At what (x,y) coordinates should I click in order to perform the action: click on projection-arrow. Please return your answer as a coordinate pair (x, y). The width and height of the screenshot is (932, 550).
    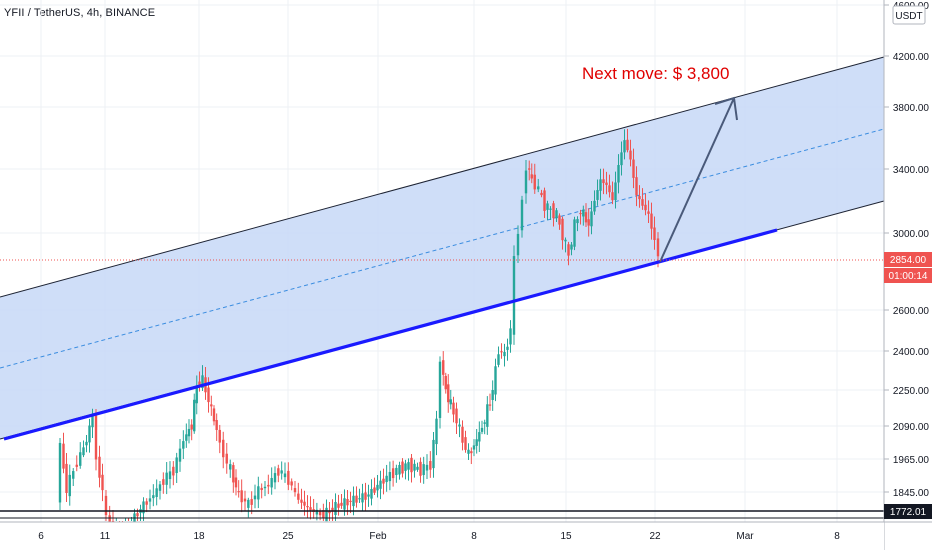
    Looking at the image, I should click on (697, 180).